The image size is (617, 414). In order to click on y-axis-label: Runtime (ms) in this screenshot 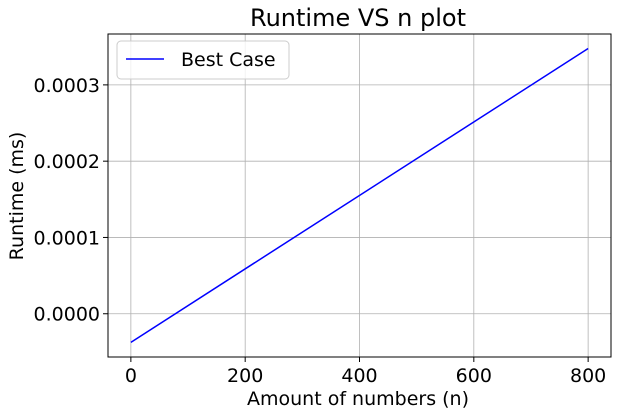, I will do `click(17, 196)`.